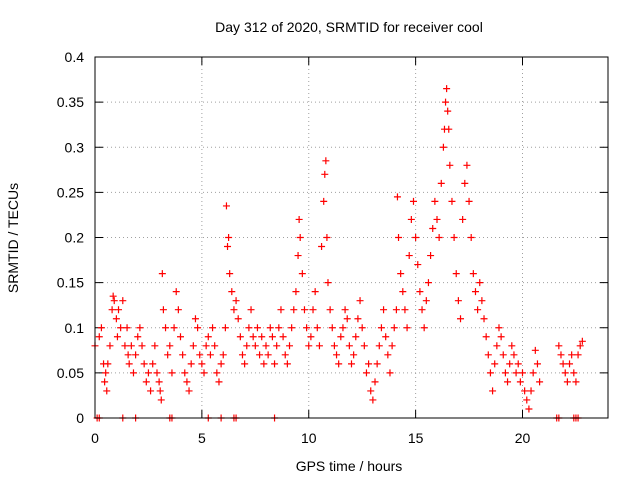 The width and height of the screenshot is (640, 480). I want to click on y-tick-label: 0.2, so click(75, 238).